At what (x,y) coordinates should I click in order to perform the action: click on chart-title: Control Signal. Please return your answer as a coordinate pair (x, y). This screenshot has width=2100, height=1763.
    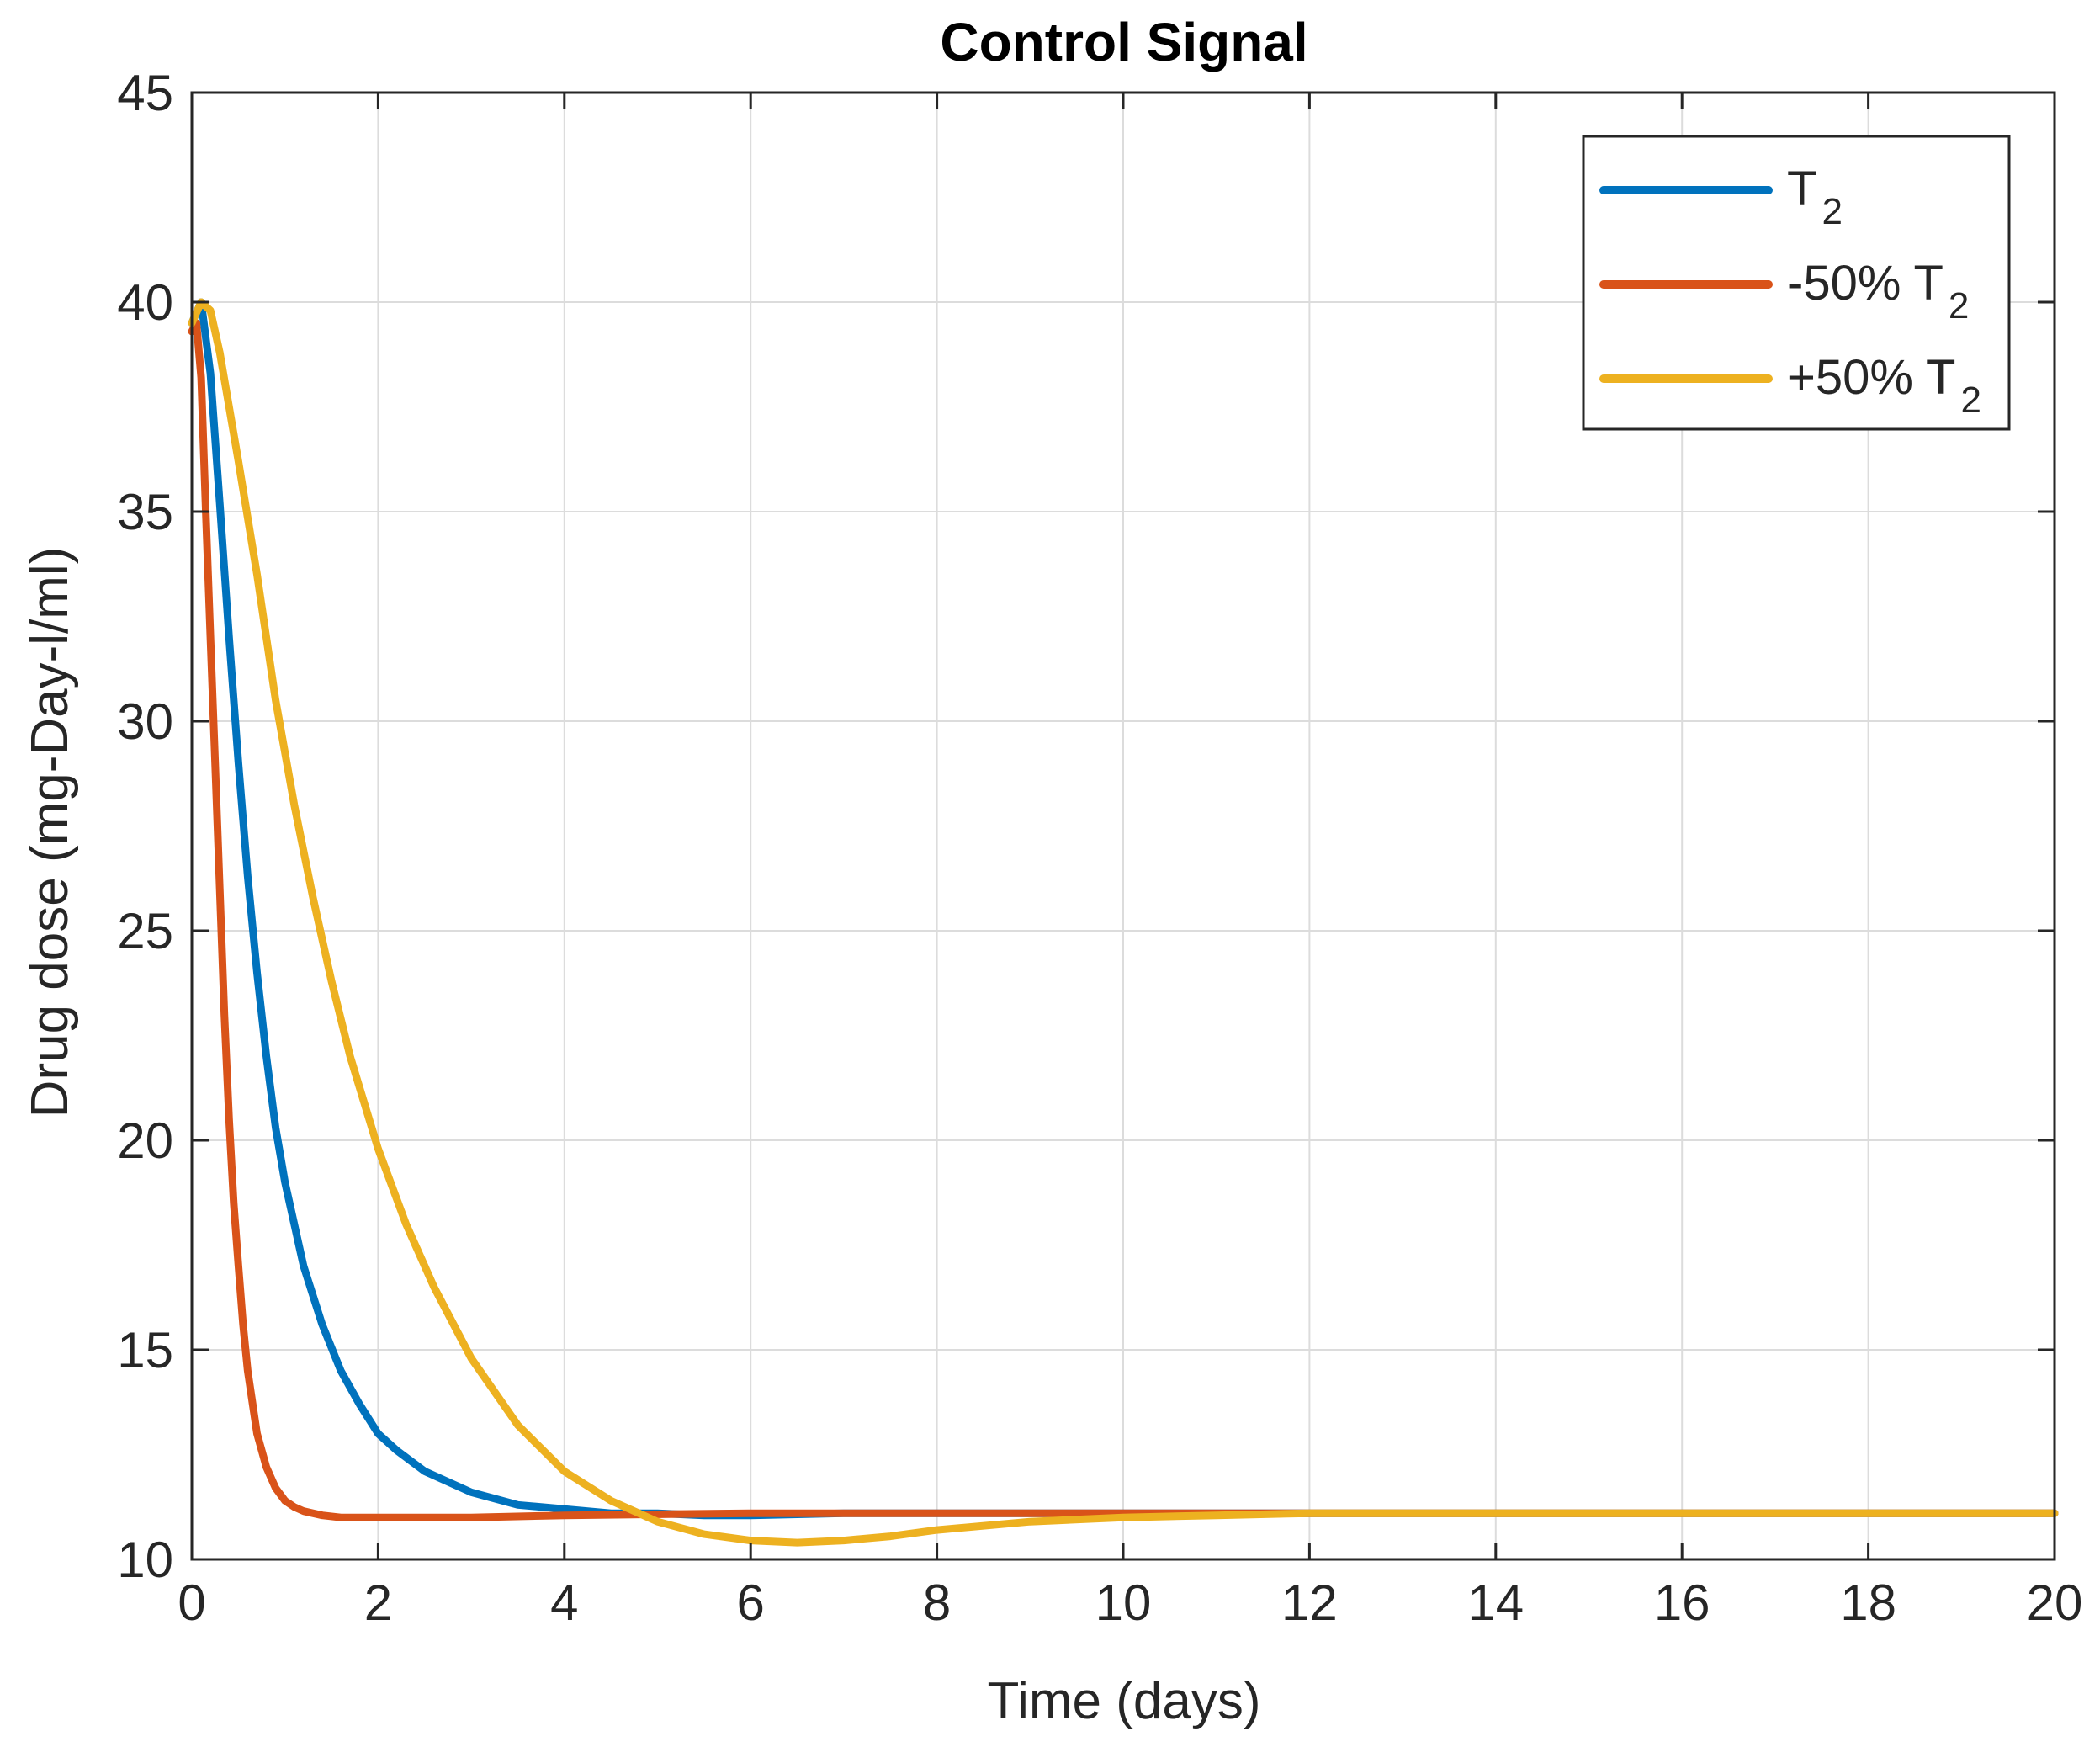
    Looking at the image, I should click on (1124, 42).